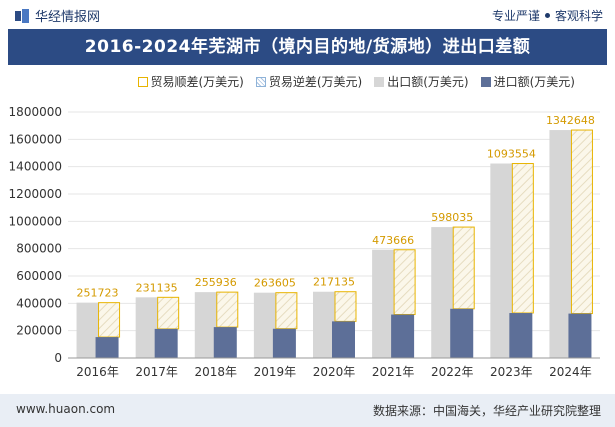 This screenshot has width=615, height=427. What do you see at coordinates (393, 240) in the screenshot?
I see `data-label: 473666` at bounding box center [393, 240].